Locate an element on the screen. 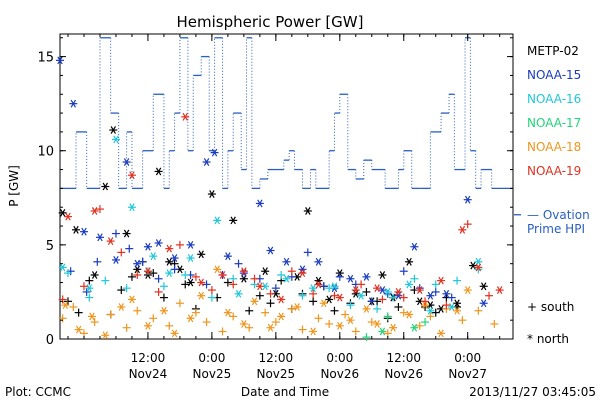  y-tick-label: 0 is located at coordinates (50, 340).